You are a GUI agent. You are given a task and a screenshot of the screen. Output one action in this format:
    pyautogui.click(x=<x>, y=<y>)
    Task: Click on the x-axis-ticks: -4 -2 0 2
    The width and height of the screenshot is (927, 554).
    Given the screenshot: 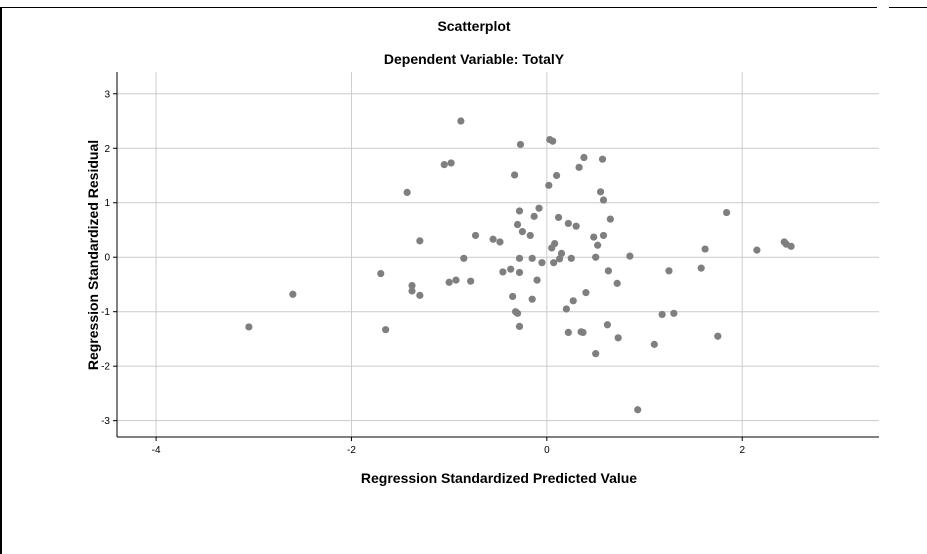 What is the action you would take?
    pyautogui.click(x=448, y=446)
    